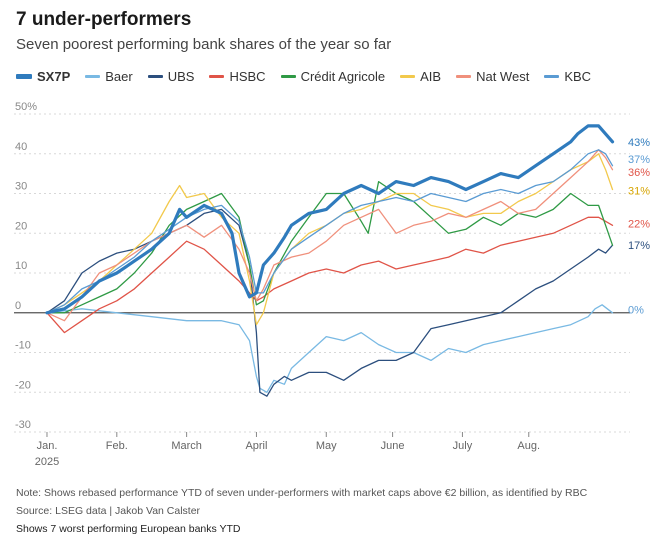  I want to click on x-tick-label: Feb., so click(117, 446).